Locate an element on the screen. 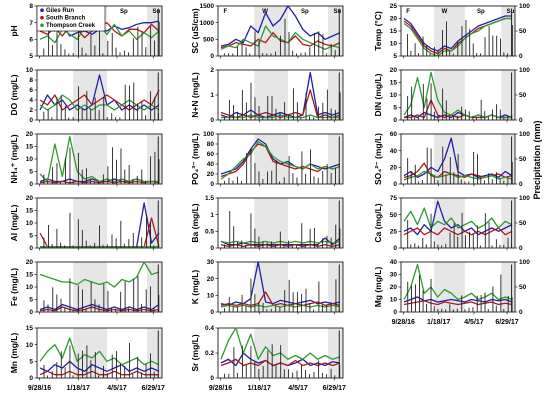  chart-panel: 0 0.5 1 1.5 Ba (mg/L) is located at coordinates (267, 223).